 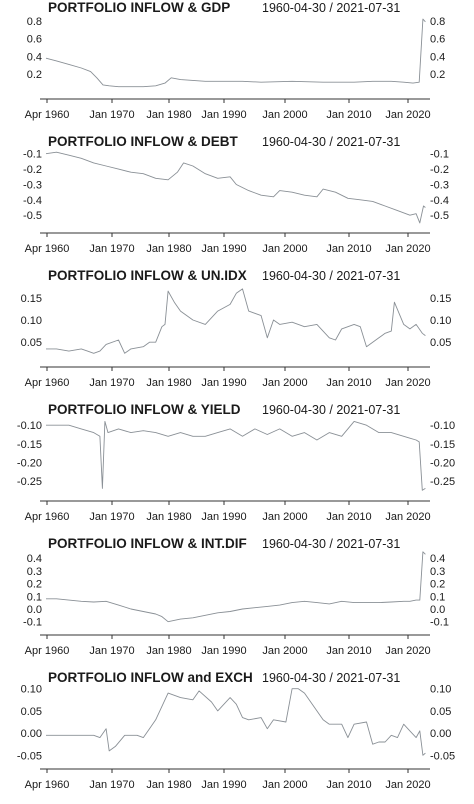 I want to click on y-tick-label-right: 0.8, so click(x=437, y=22).